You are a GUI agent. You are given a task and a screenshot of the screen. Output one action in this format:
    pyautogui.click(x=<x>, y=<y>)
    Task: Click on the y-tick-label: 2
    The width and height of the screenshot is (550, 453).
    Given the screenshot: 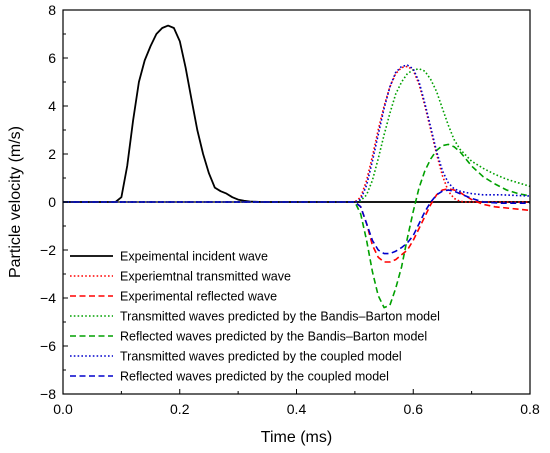 What is the action you would take?
    pyautogui.click(x=52, y=154)
    